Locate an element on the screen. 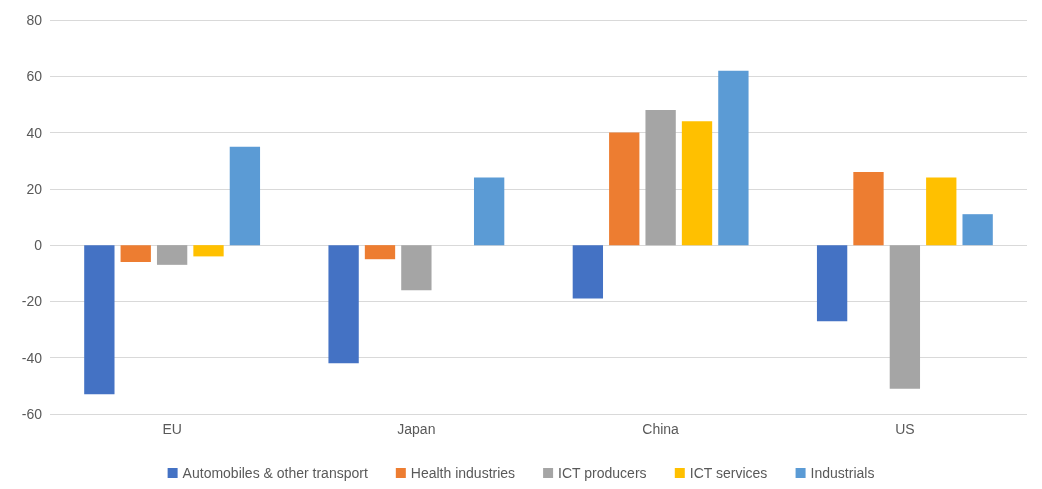 The image size is (1042, 489). x-tick-label: EU is located at coordinates (172, 429).